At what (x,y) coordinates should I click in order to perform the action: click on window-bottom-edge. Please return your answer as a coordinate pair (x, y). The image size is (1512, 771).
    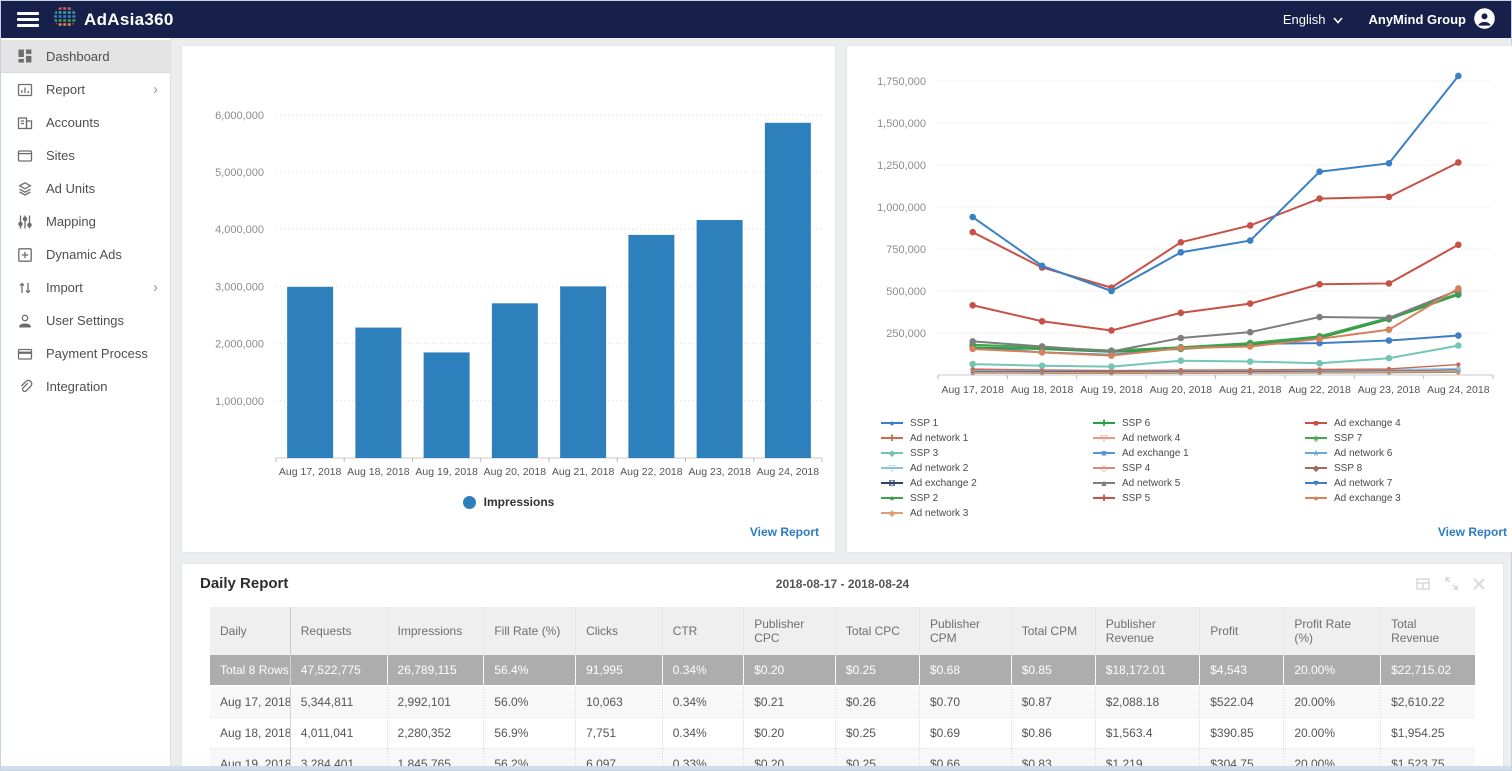
    Looking at the image, I should click on (756, 768).